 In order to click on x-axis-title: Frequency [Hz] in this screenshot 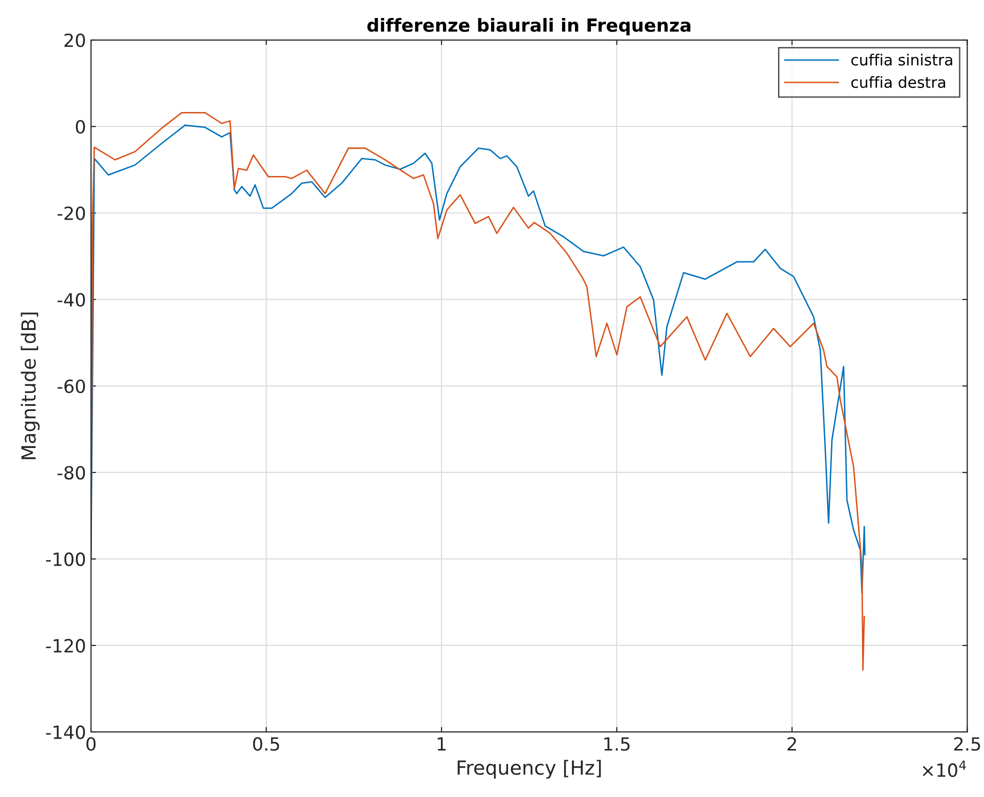, I will do `click(529, 769)`.